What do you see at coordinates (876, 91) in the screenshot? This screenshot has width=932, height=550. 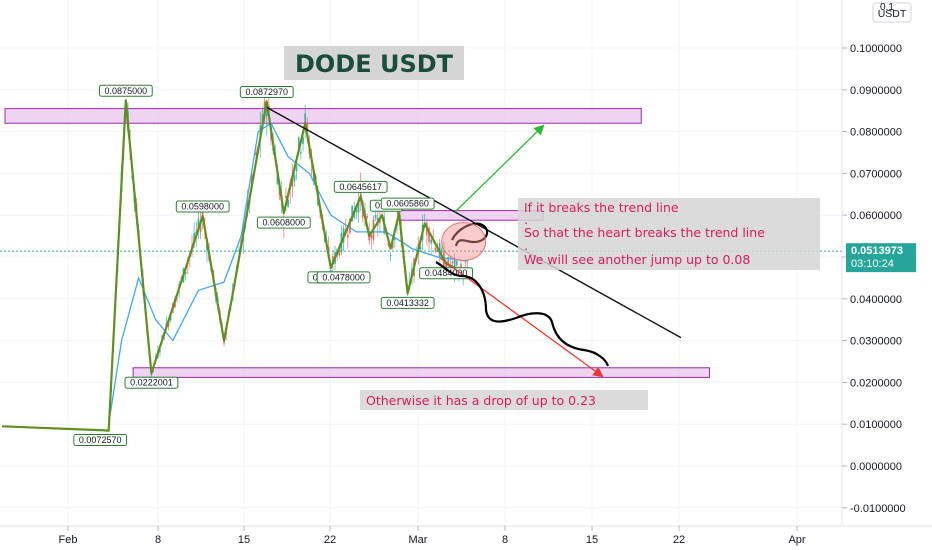 I see `price-tick-label: 0.0900000` at bounding box center [876, 91].